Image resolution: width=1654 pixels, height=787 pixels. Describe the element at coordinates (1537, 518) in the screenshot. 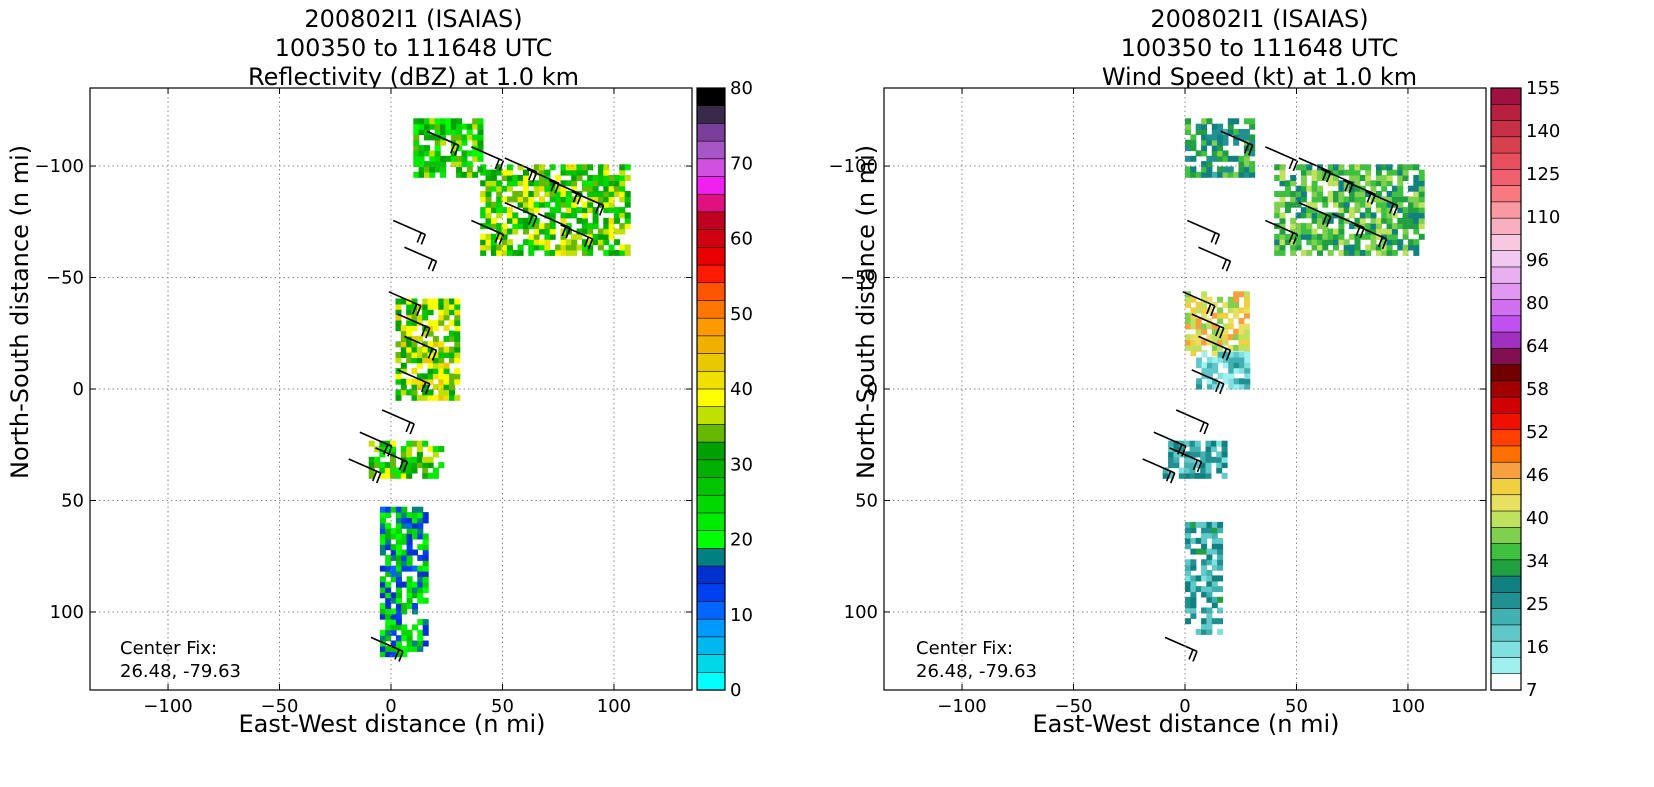

I see `colorbar-tick-label: 40` at that location.